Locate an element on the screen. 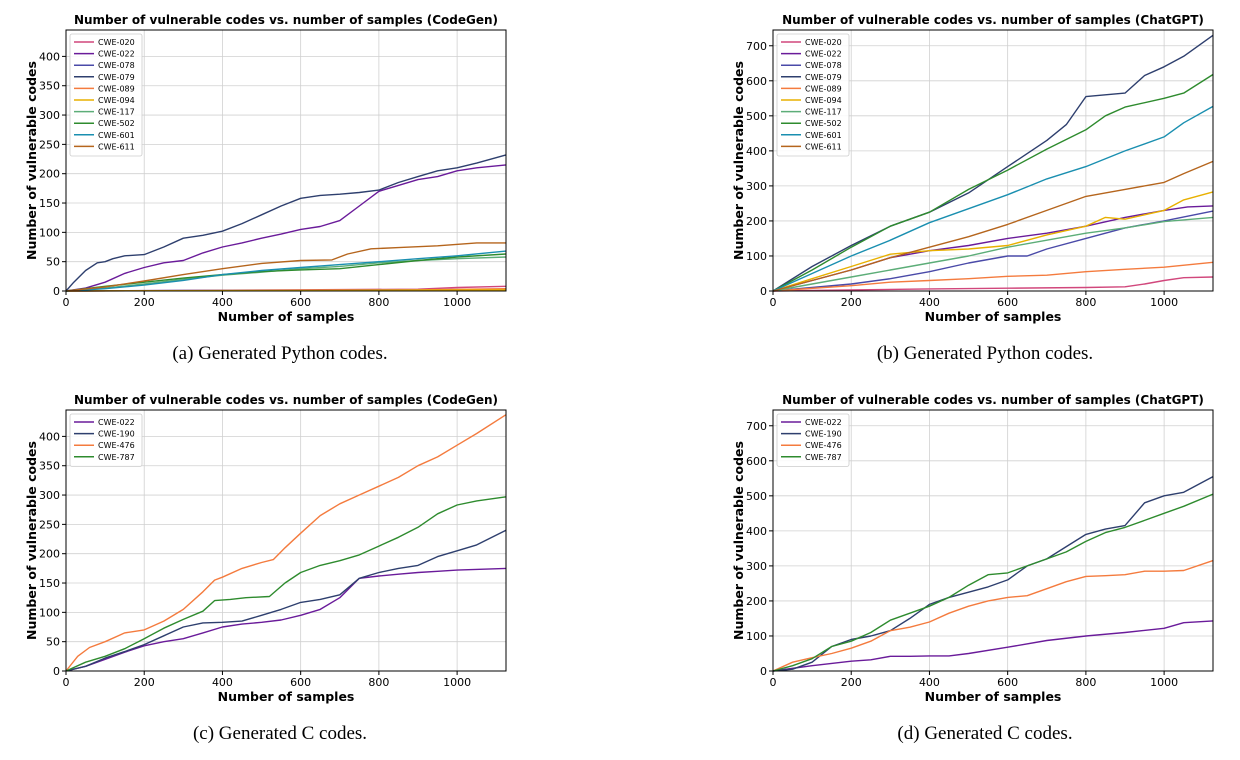  chart2-xtick-label-3: 600 is located at coordinates (300, 682).